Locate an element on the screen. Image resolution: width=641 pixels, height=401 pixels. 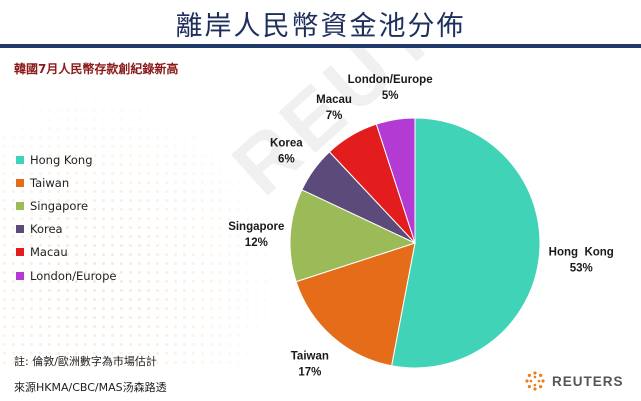
slice-value-label: 17% is located at coordinates (309, 372).